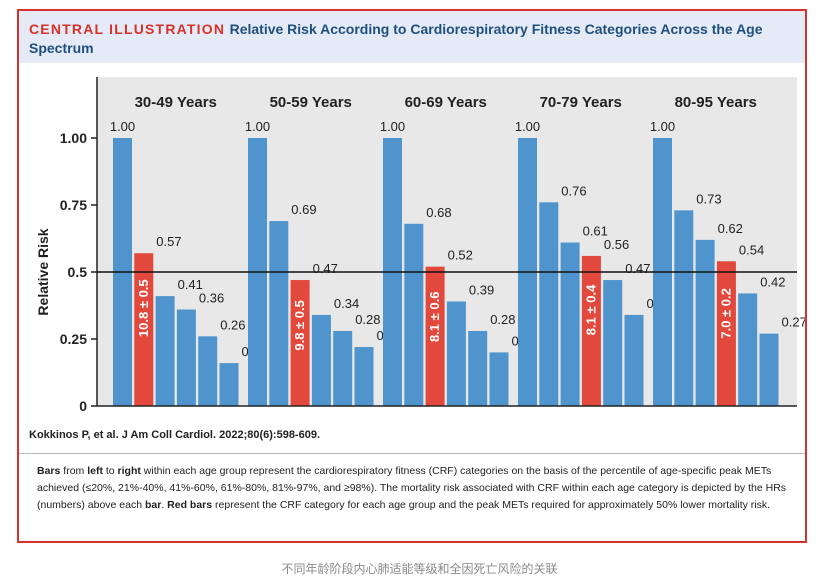 The width and height of the screenshot is (839, 587). What do you see at coordinates (164, 505) in the screenshot?
I see `note-text: .` at bounding box center [164, 505].